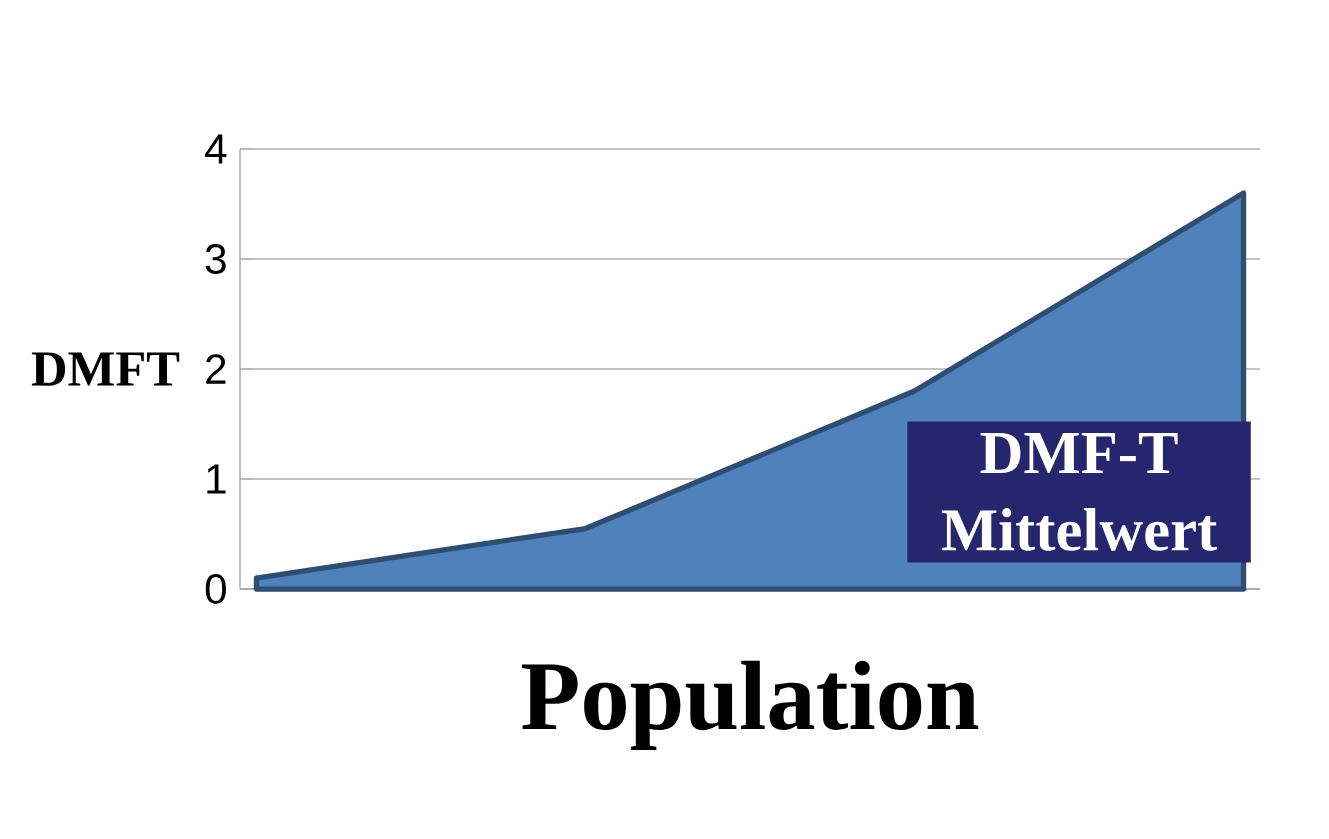 The width and height of the screenshot is (1329, 839). What do you see at coordinates (216, 149) in the screenshot?
I see `y-tick-label: 4` at bounding box center [216, 149].